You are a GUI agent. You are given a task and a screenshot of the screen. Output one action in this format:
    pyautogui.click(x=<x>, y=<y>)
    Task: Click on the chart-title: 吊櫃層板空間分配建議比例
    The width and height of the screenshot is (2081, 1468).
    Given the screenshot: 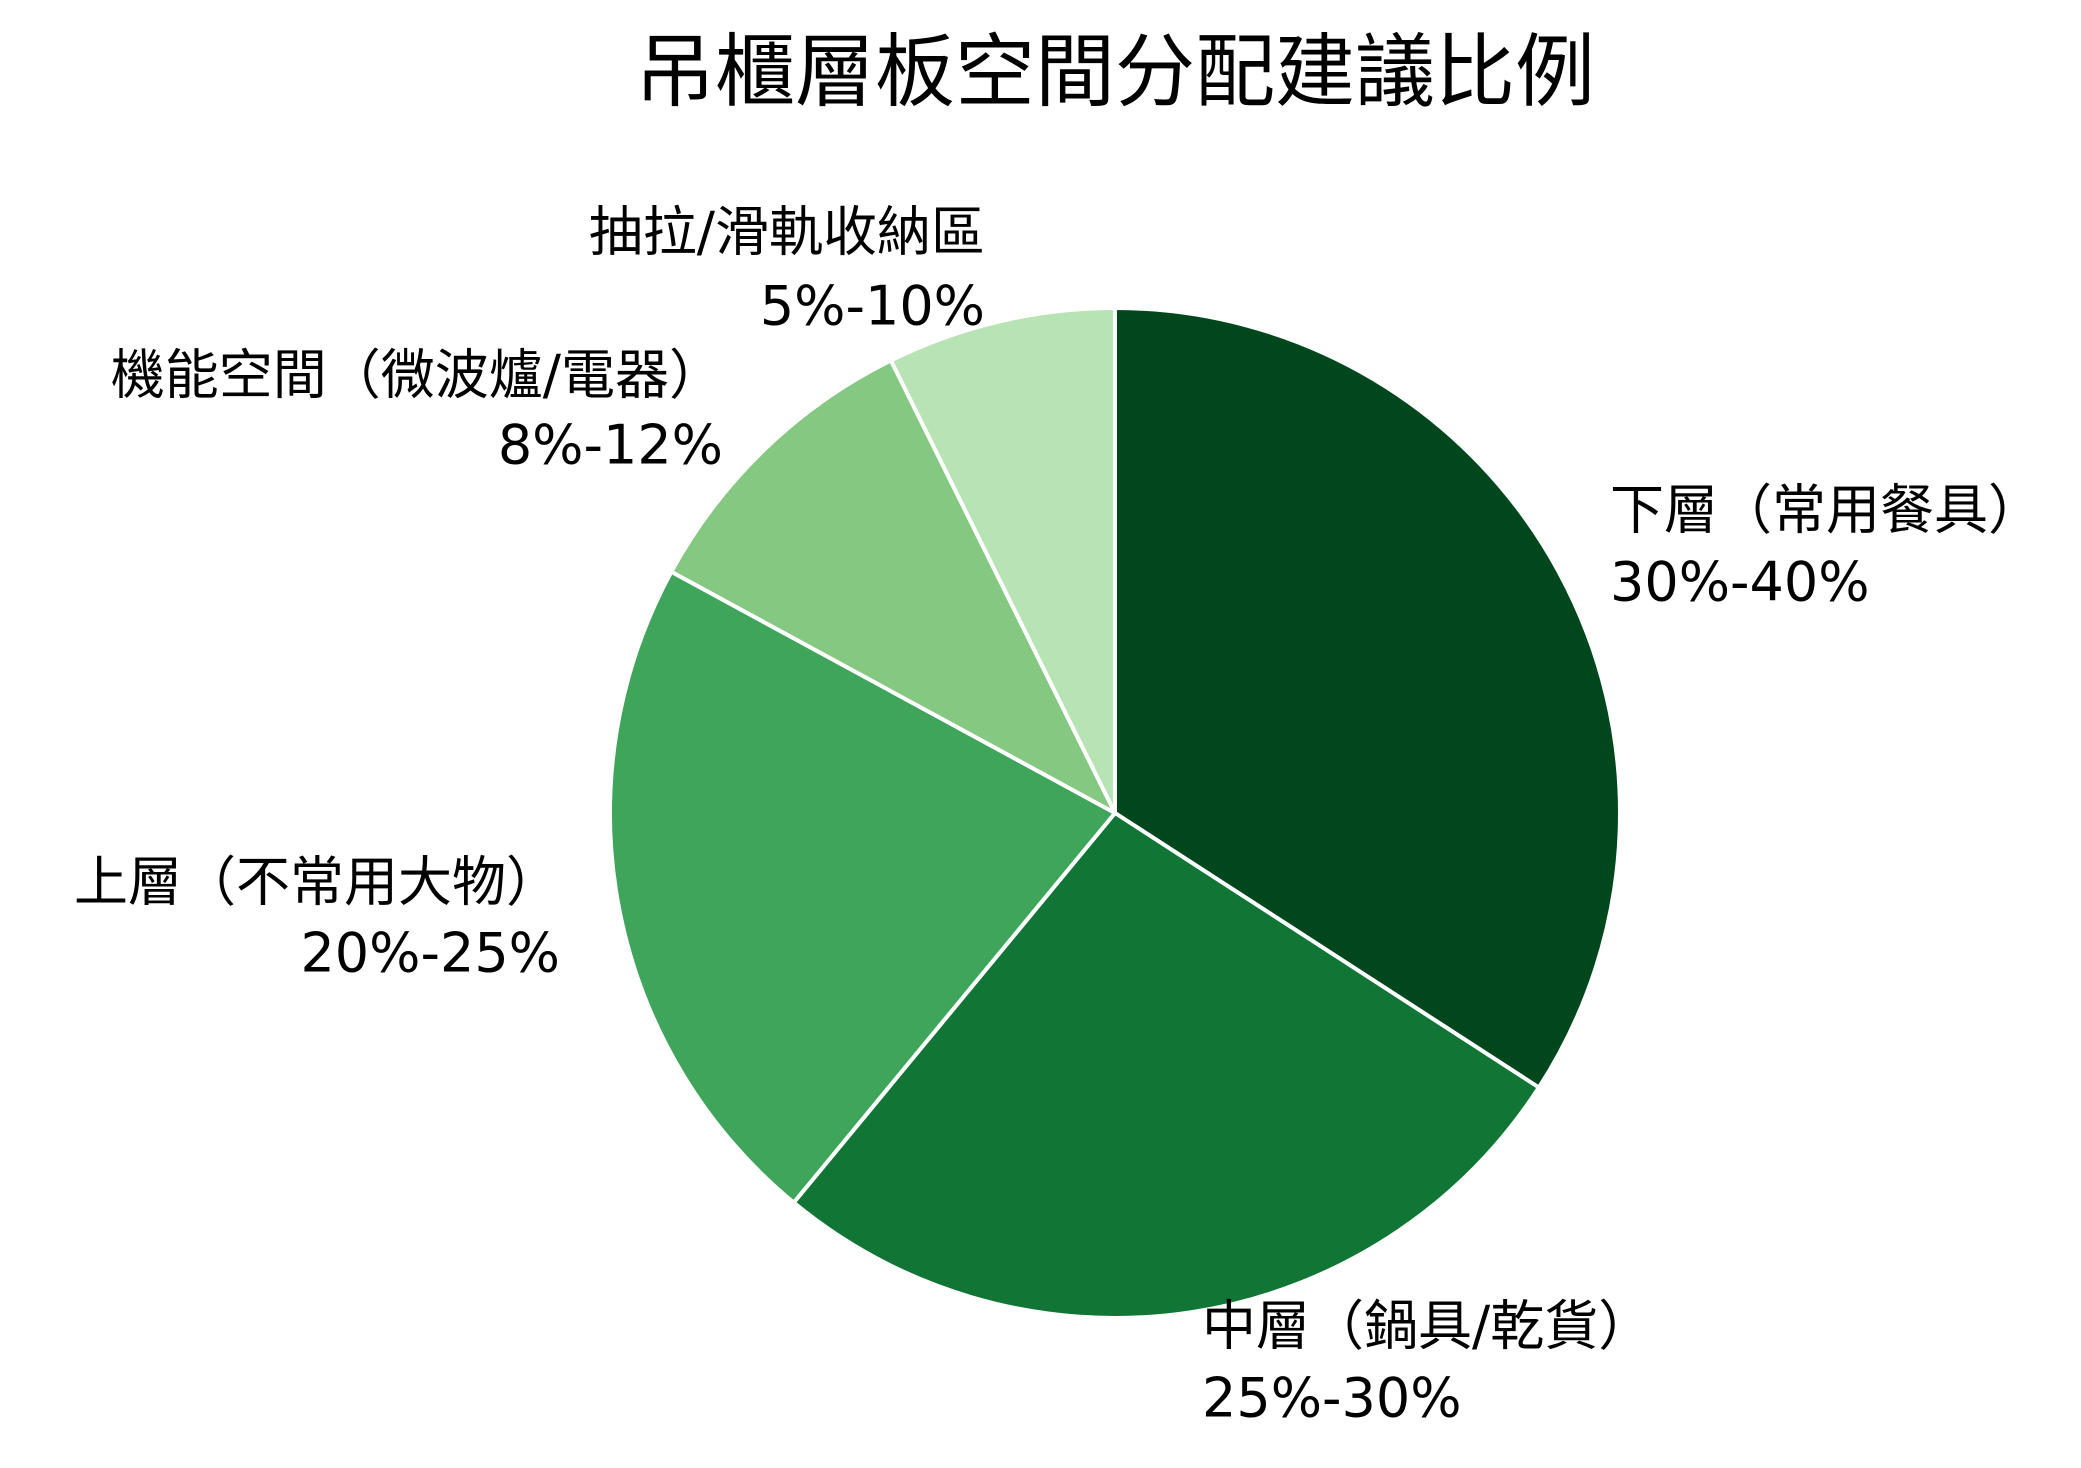 What is the action you would take?
    pyautogui.click(x=1115, y=72)
    